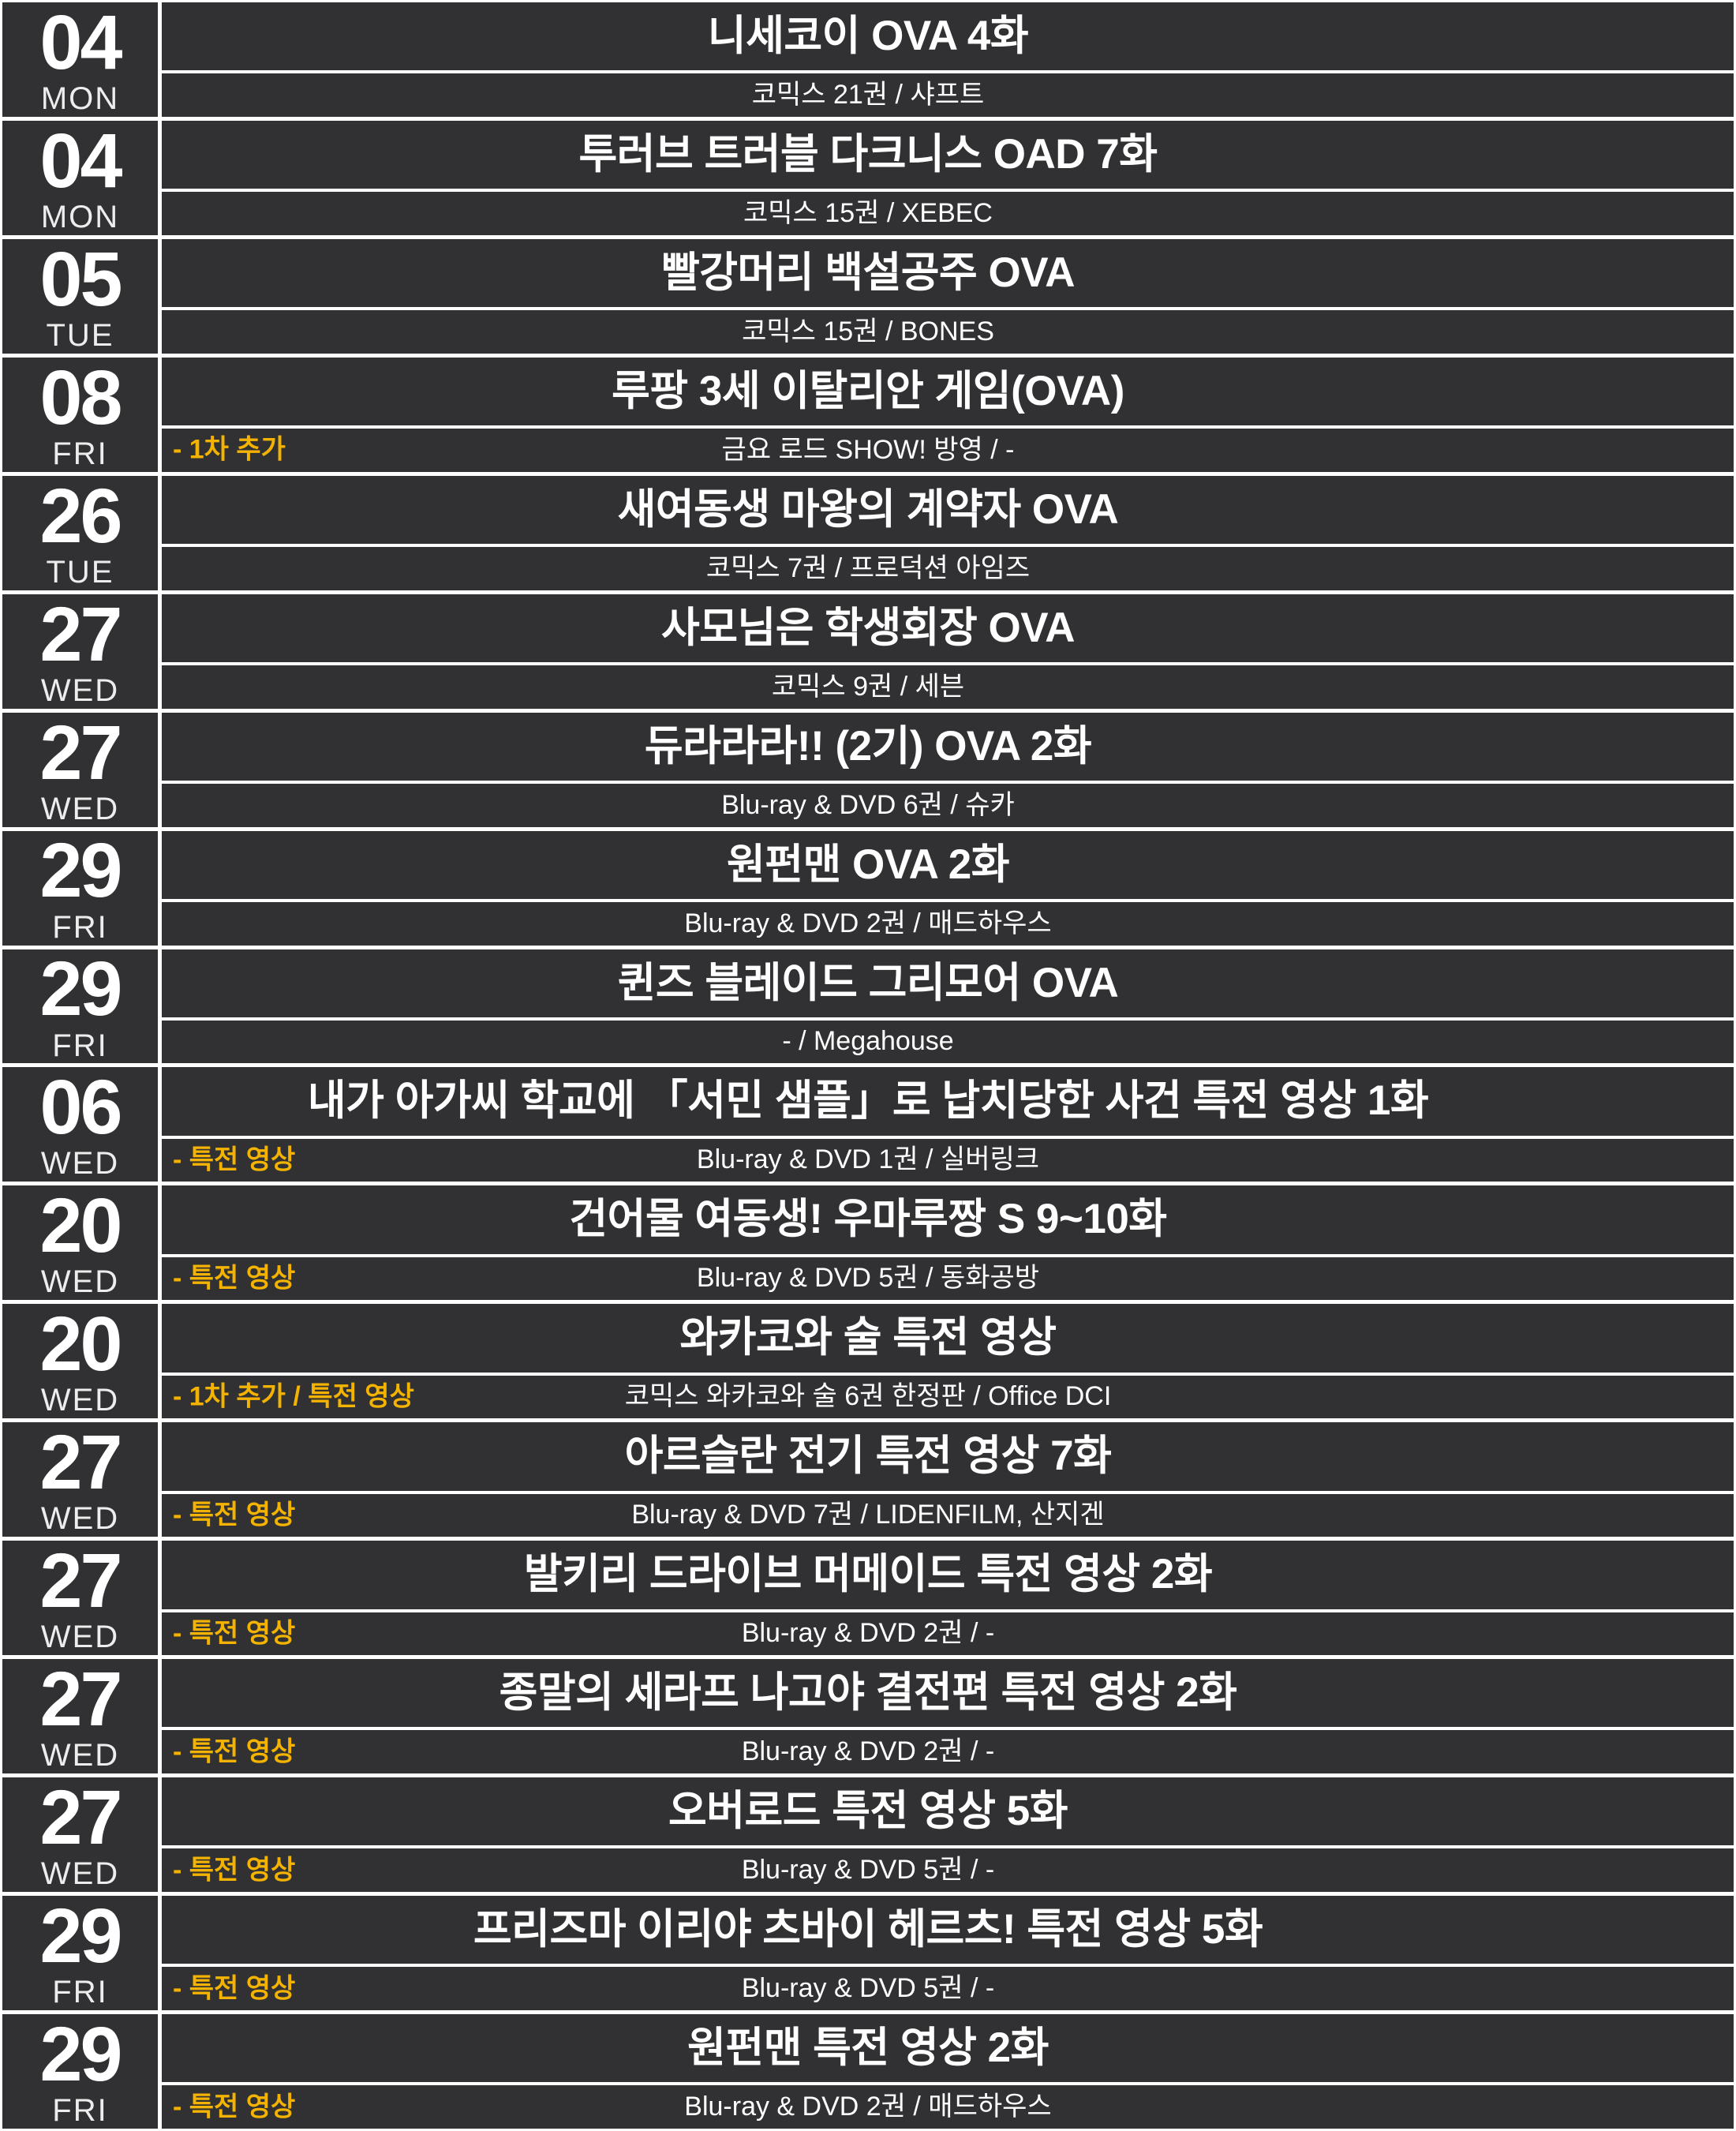 The image size is (1736, 2131). Describe the element at coordinates (80, 335) in the screenshot. I see `day-label: TUE` at that location.